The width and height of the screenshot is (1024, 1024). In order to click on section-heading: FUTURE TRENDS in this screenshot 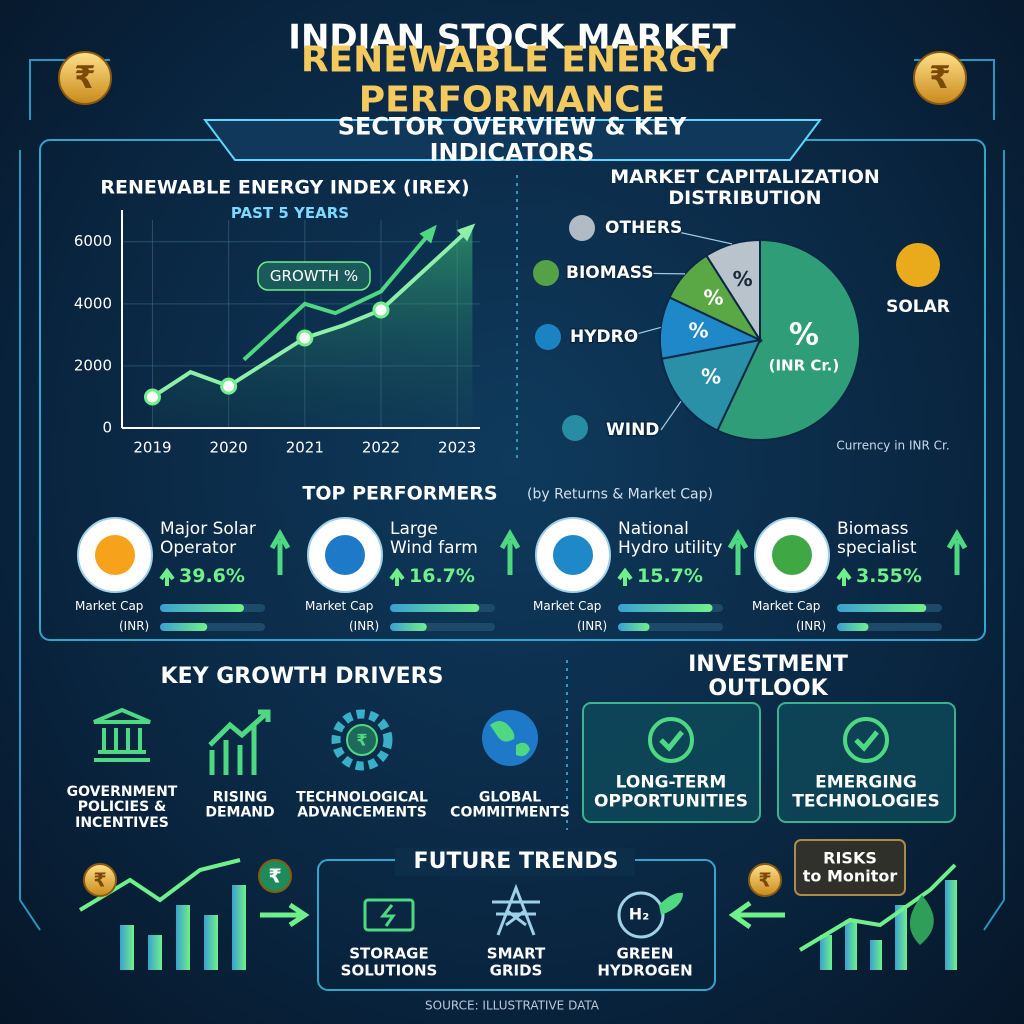, I will do `click(516, 861)`.